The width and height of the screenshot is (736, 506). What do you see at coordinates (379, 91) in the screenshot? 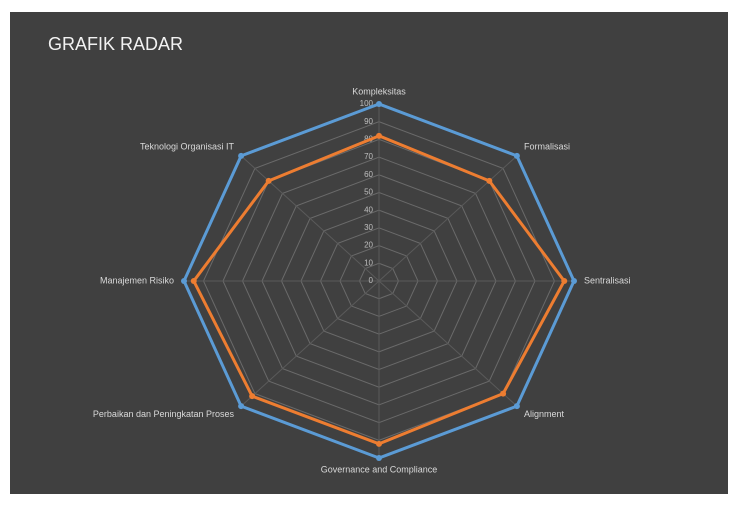
I see `category-label: Kompleksitas` at bounding box center [379, 91].